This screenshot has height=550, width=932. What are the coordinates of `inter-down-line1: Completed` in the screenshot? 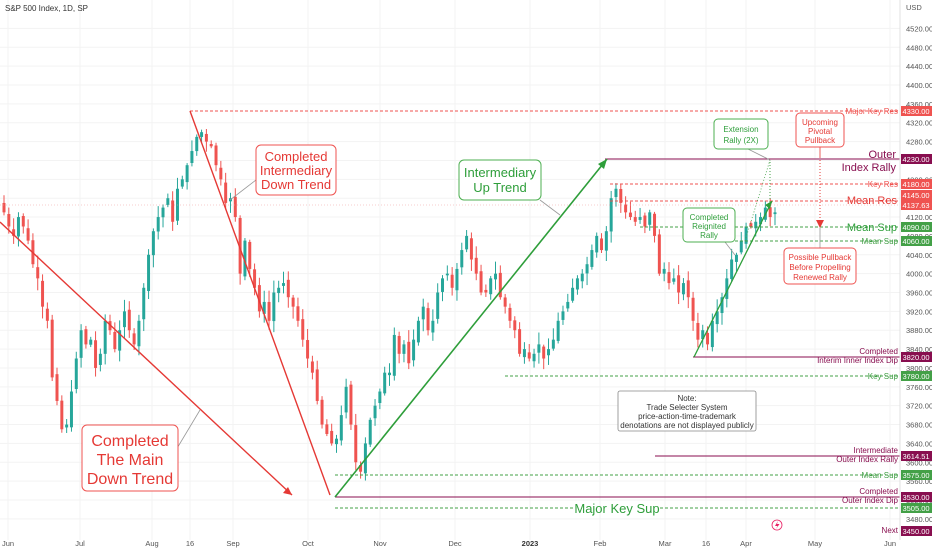 It's located at (296, 156).